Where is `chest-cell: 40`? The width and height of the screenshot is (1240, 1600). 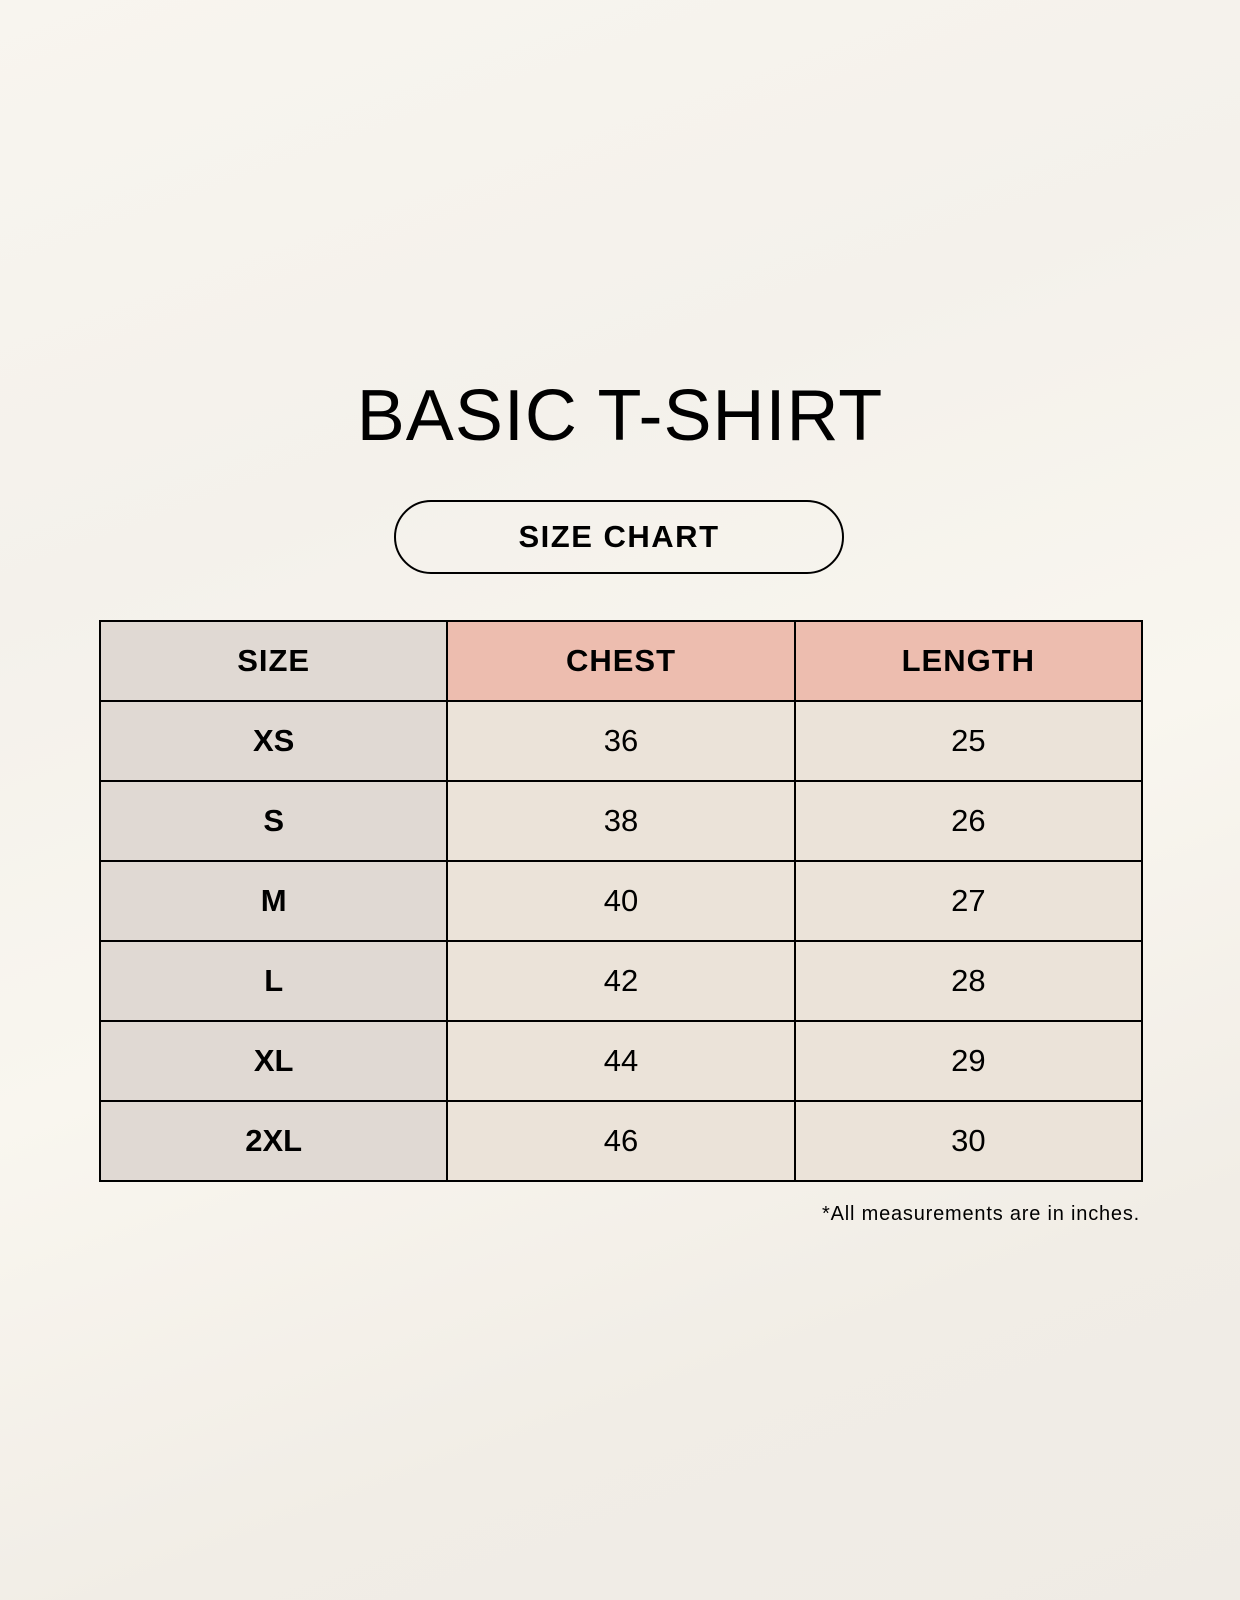 chest-cell: 40 is located at coordinates (621, 901).